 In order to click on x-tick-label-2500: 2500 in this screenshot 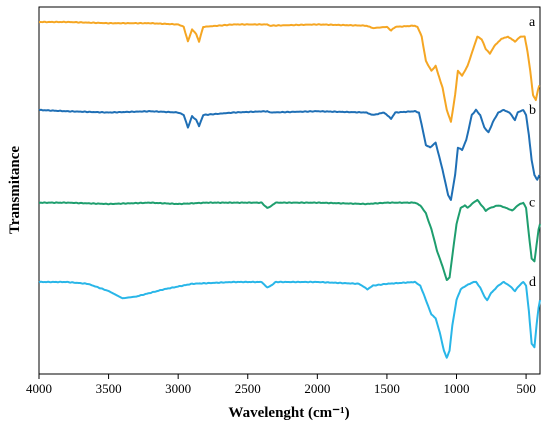, I will do `click(248, 388)`.